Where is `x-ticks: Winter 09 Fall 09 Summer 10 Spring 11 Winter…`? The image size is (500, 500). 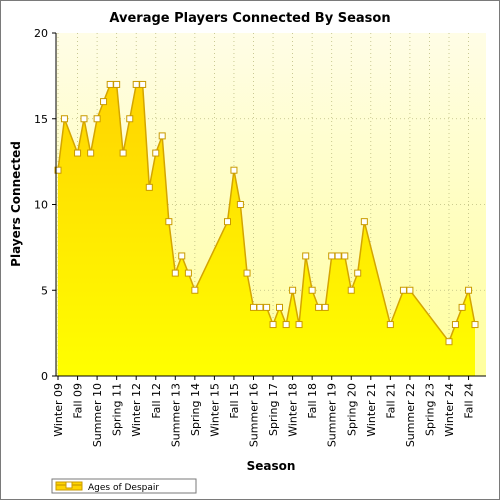 x-ticks: Winter 09 Fall 09 Summer 10 Spring 11 Winter… is located at coordinates (264, 411).